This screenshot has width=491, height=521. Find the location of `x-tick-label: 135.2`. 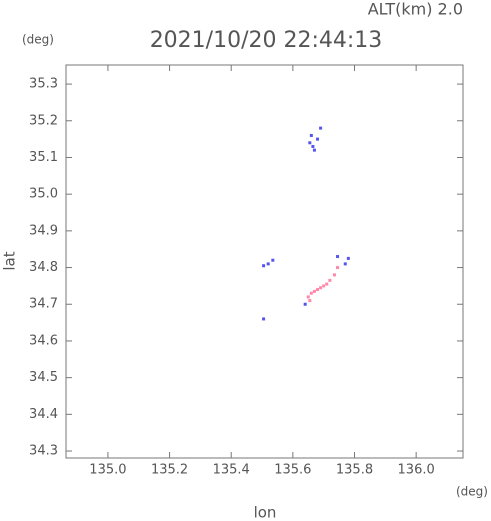

x-tick-label: 135.2 is located at coordinates (169, 470).